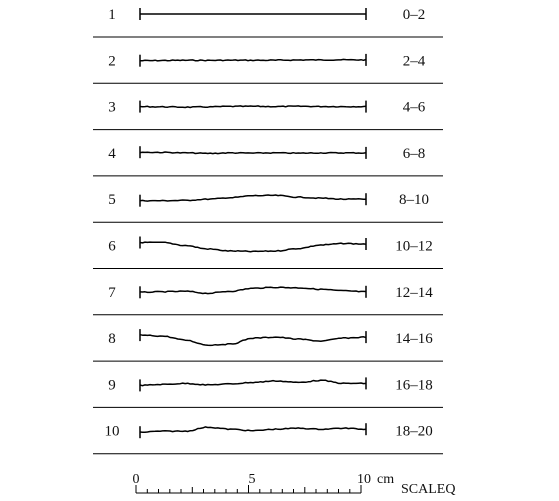  I want to click on scale-tick-label-10: 10, so click(364, 479).